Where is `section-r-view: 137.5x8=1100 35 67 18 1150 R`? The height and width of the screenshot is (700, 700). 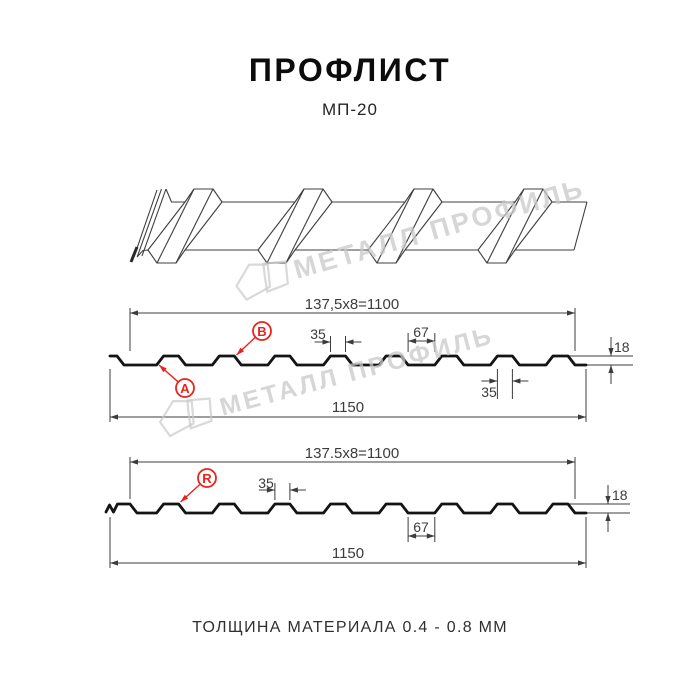 section-r-view: 137.5x8=1100 35 67 18 1150 R is located at coordinates (367, 506).